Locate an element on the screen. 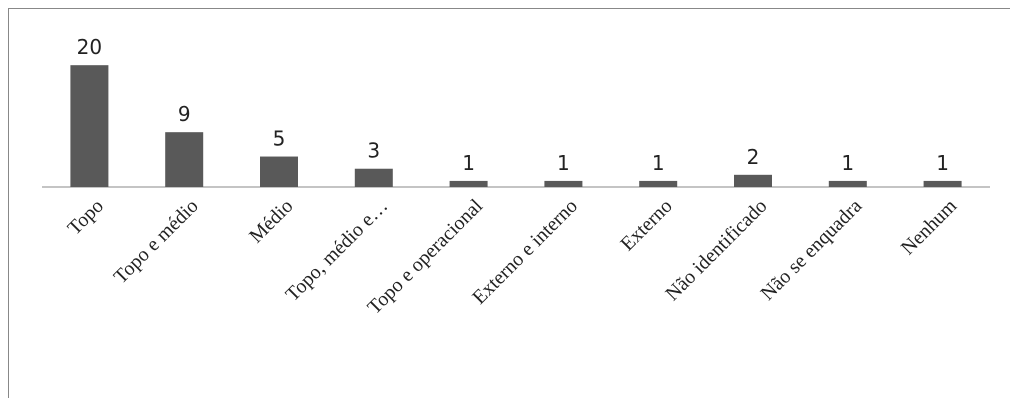 This screenshot has height=398, width=1010. x-tick-label: Nenhum is located at coordinates (929, 227).